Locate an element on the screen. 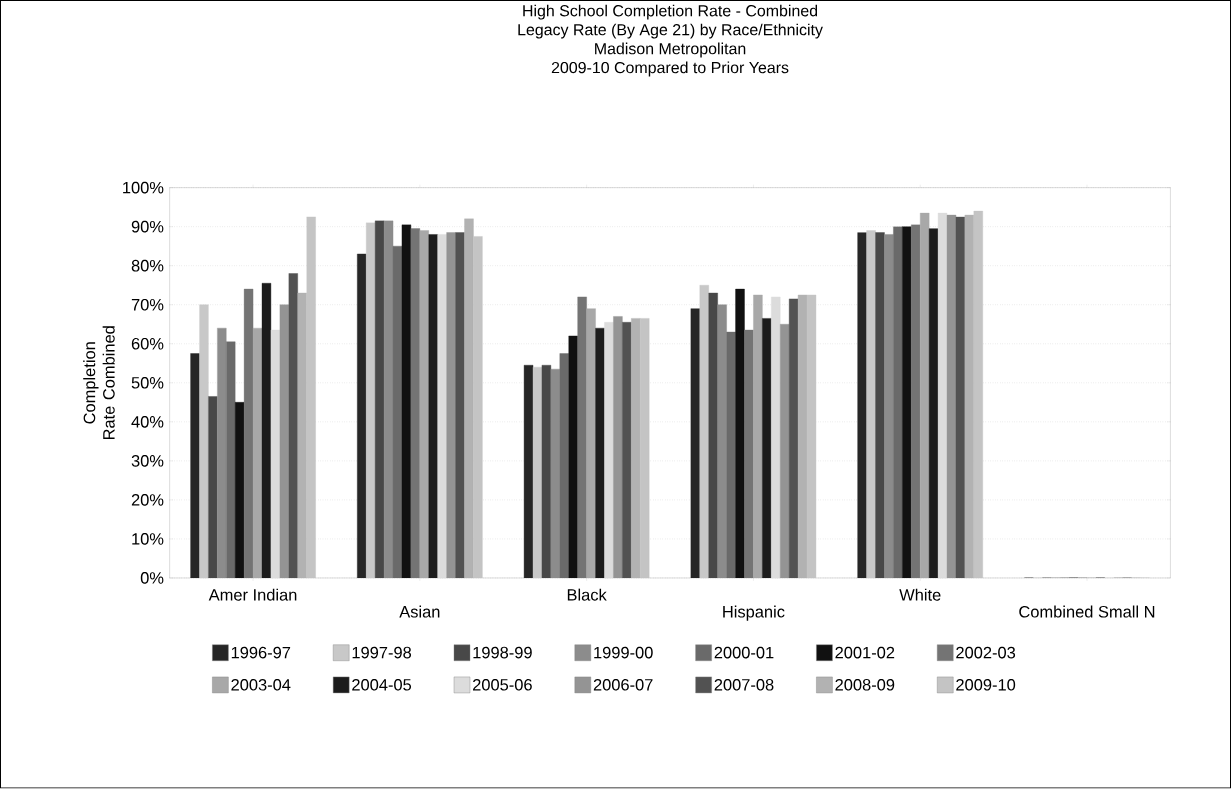 The width and height of the screenshot is (1231, 789). y-tick-label: 40% is located at coordinates (147, 422).